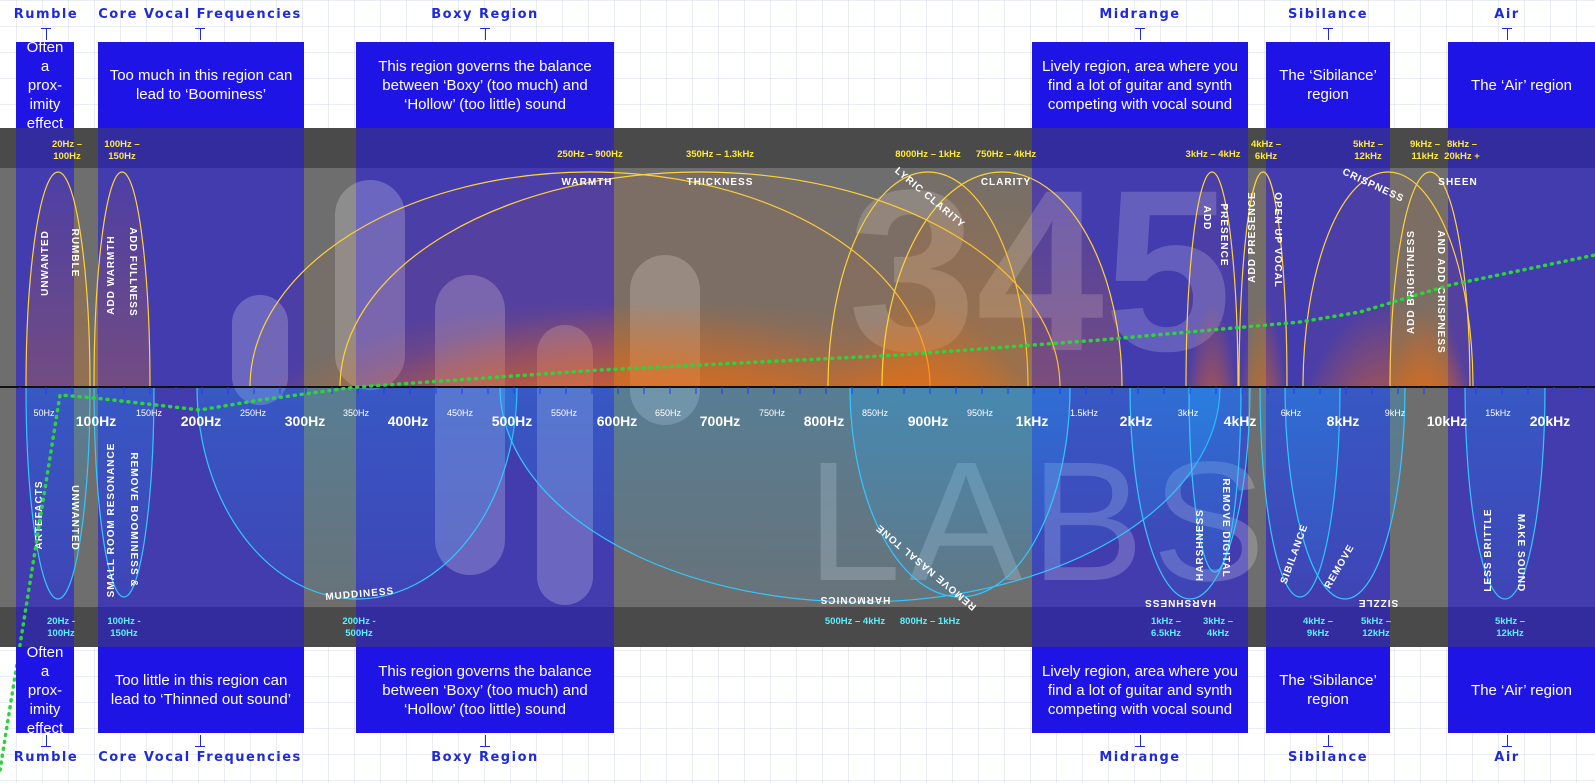 The image size is (1595, 783). What do you see at coordinates (45, 75) in the screenshot?
I see `region-note-line: a prox-` at bounding box center [45, 75].